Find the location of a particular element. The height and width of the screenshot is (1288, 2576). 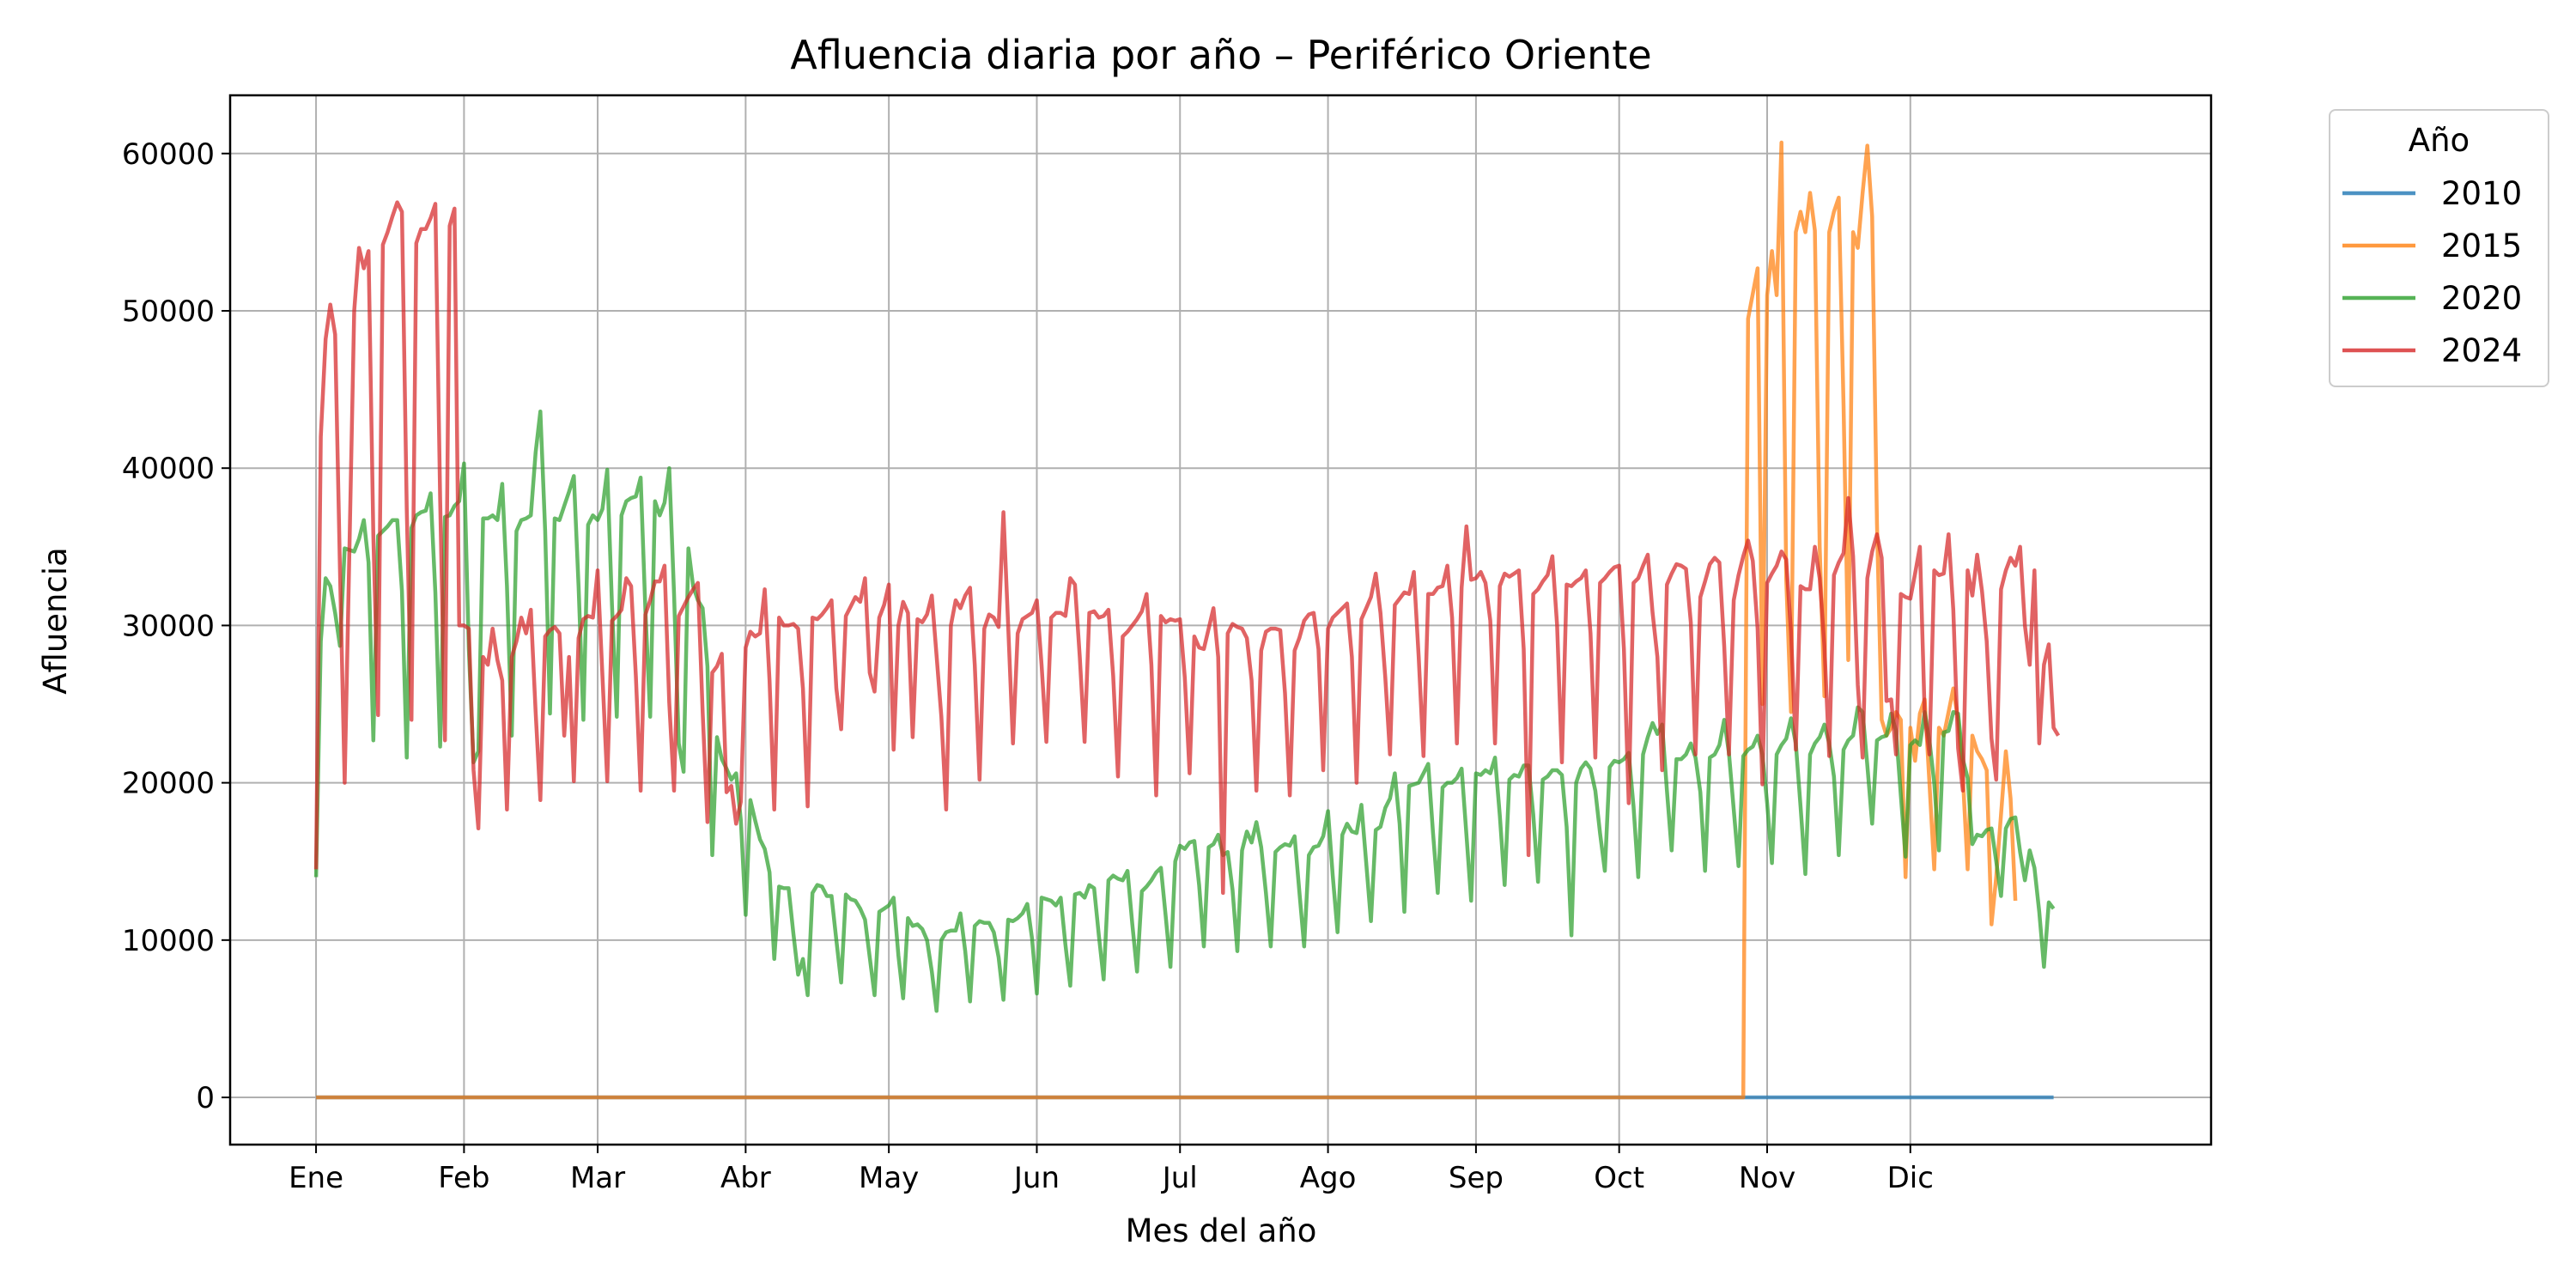

y-tick-label: 20000 is located at coordinates (169, 784).